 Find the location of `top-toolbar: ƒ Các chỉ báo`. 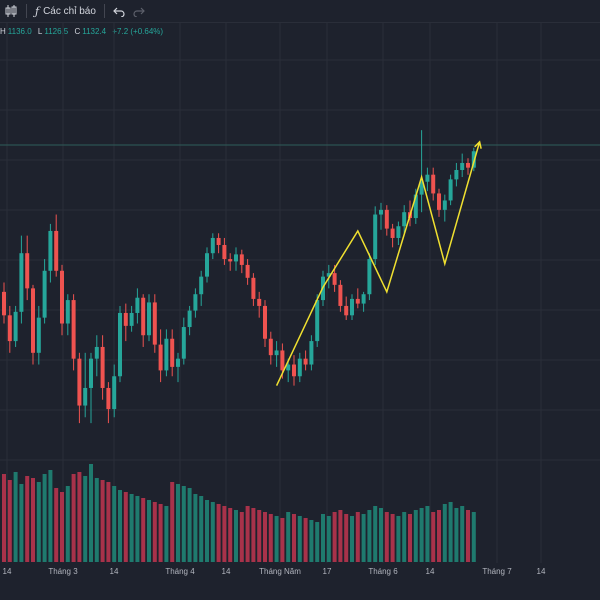

top-toolbar: ƒ Các chỉ báo is located at coordinates (300, 11).